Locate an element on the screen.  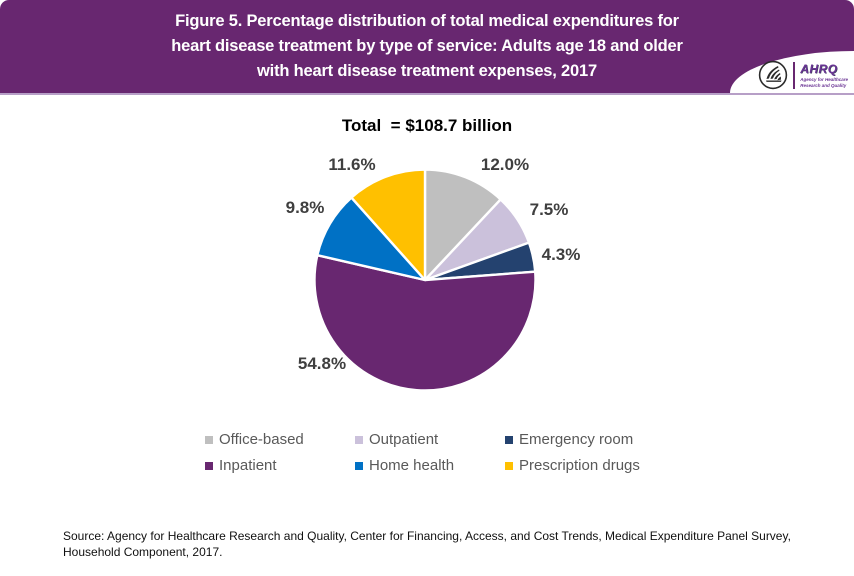
legend-label: Home health is located at coordinates (412, 465).